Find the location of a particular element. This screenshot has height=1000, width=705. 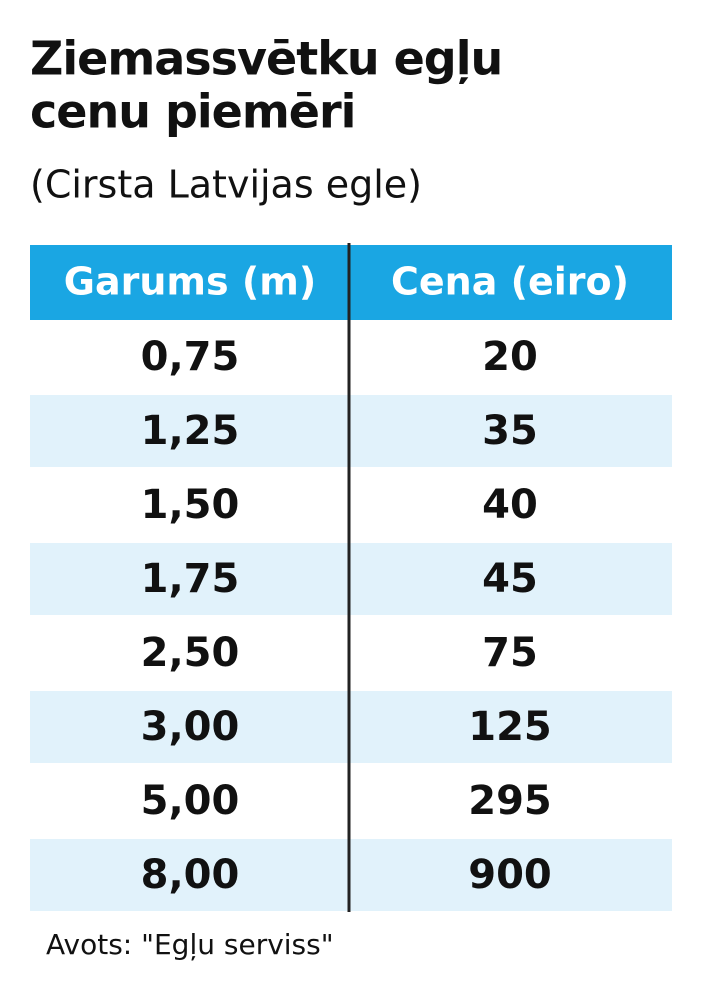

title-line: cenu piemēri is located at coordinates (192, 112).